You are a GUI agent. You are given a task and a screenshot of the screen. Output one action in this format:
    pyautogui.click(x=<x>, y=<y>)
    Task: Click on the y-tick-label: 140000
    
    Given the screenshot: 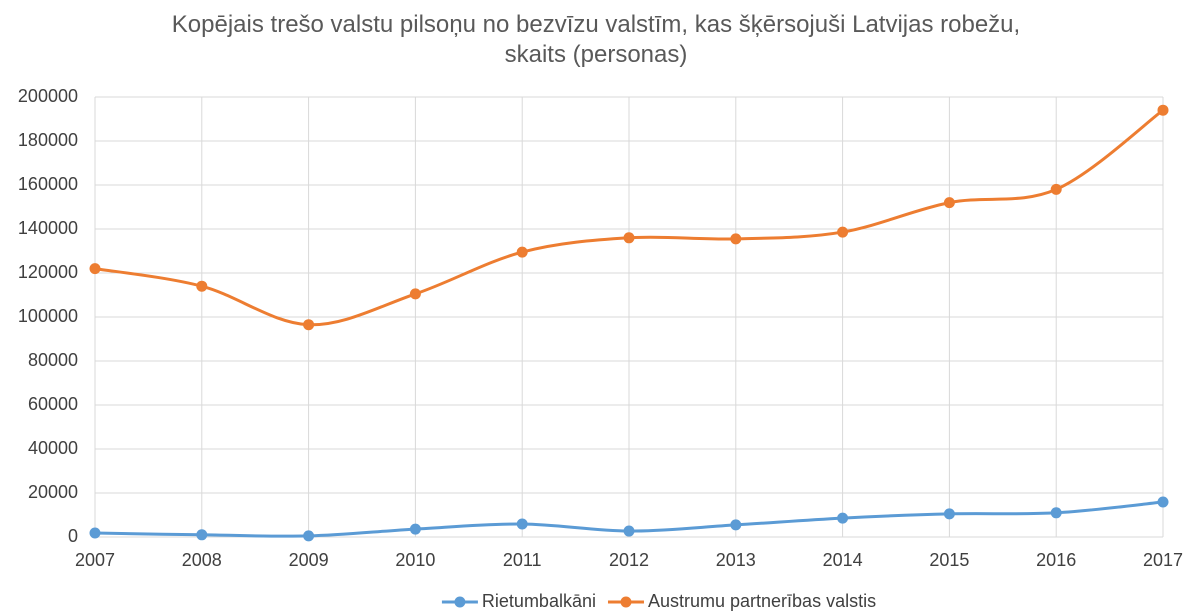 What is the action you would take?
    pyautogui.click(x=48, y=228)
    